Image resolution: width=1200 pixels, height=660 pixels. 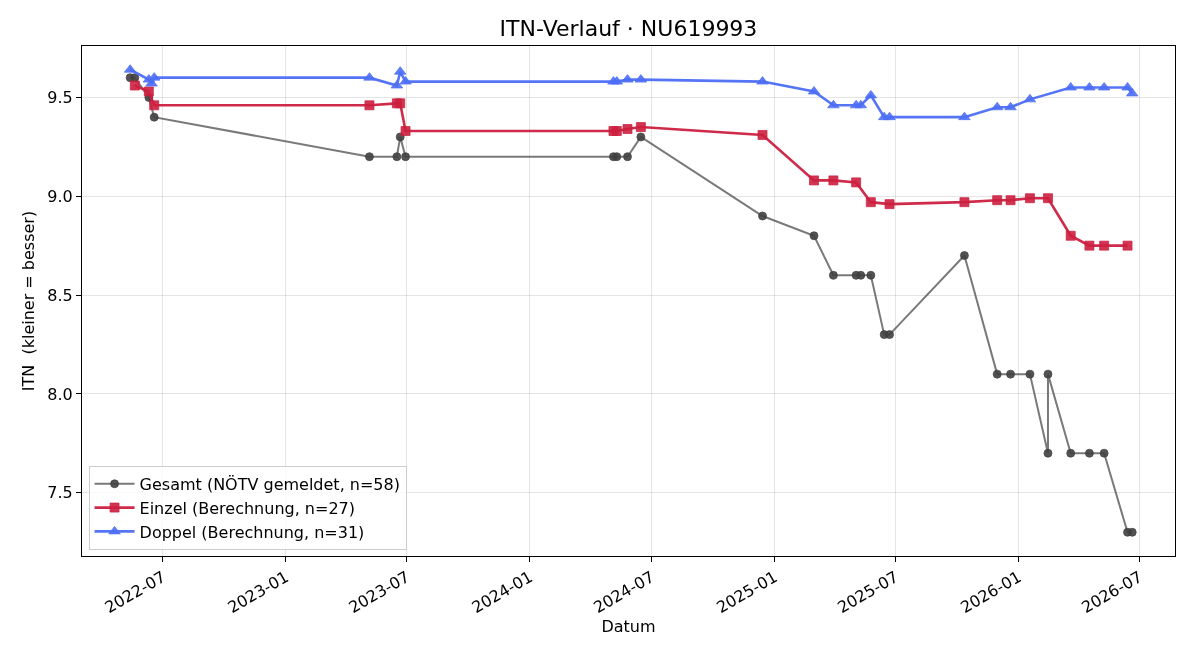 I want to click on y-tick-label: 9.5, so click(x=60, y=97).